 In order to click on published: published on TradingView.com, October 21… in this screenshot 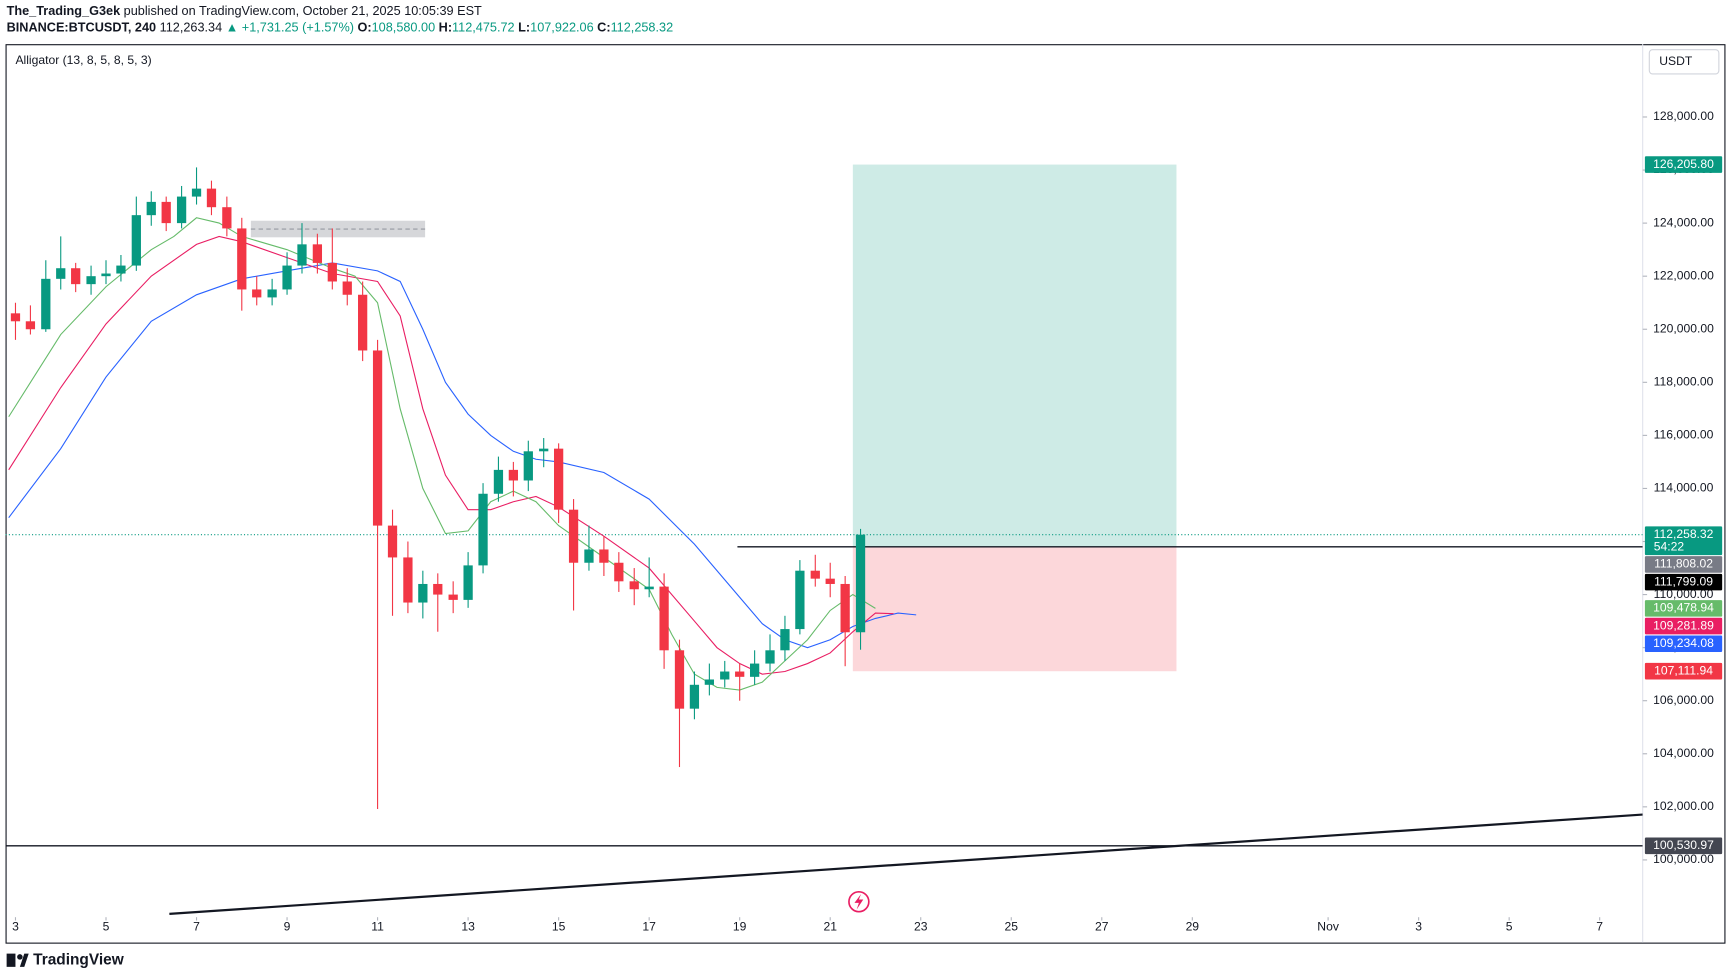, I will do `click(303, 12)`.